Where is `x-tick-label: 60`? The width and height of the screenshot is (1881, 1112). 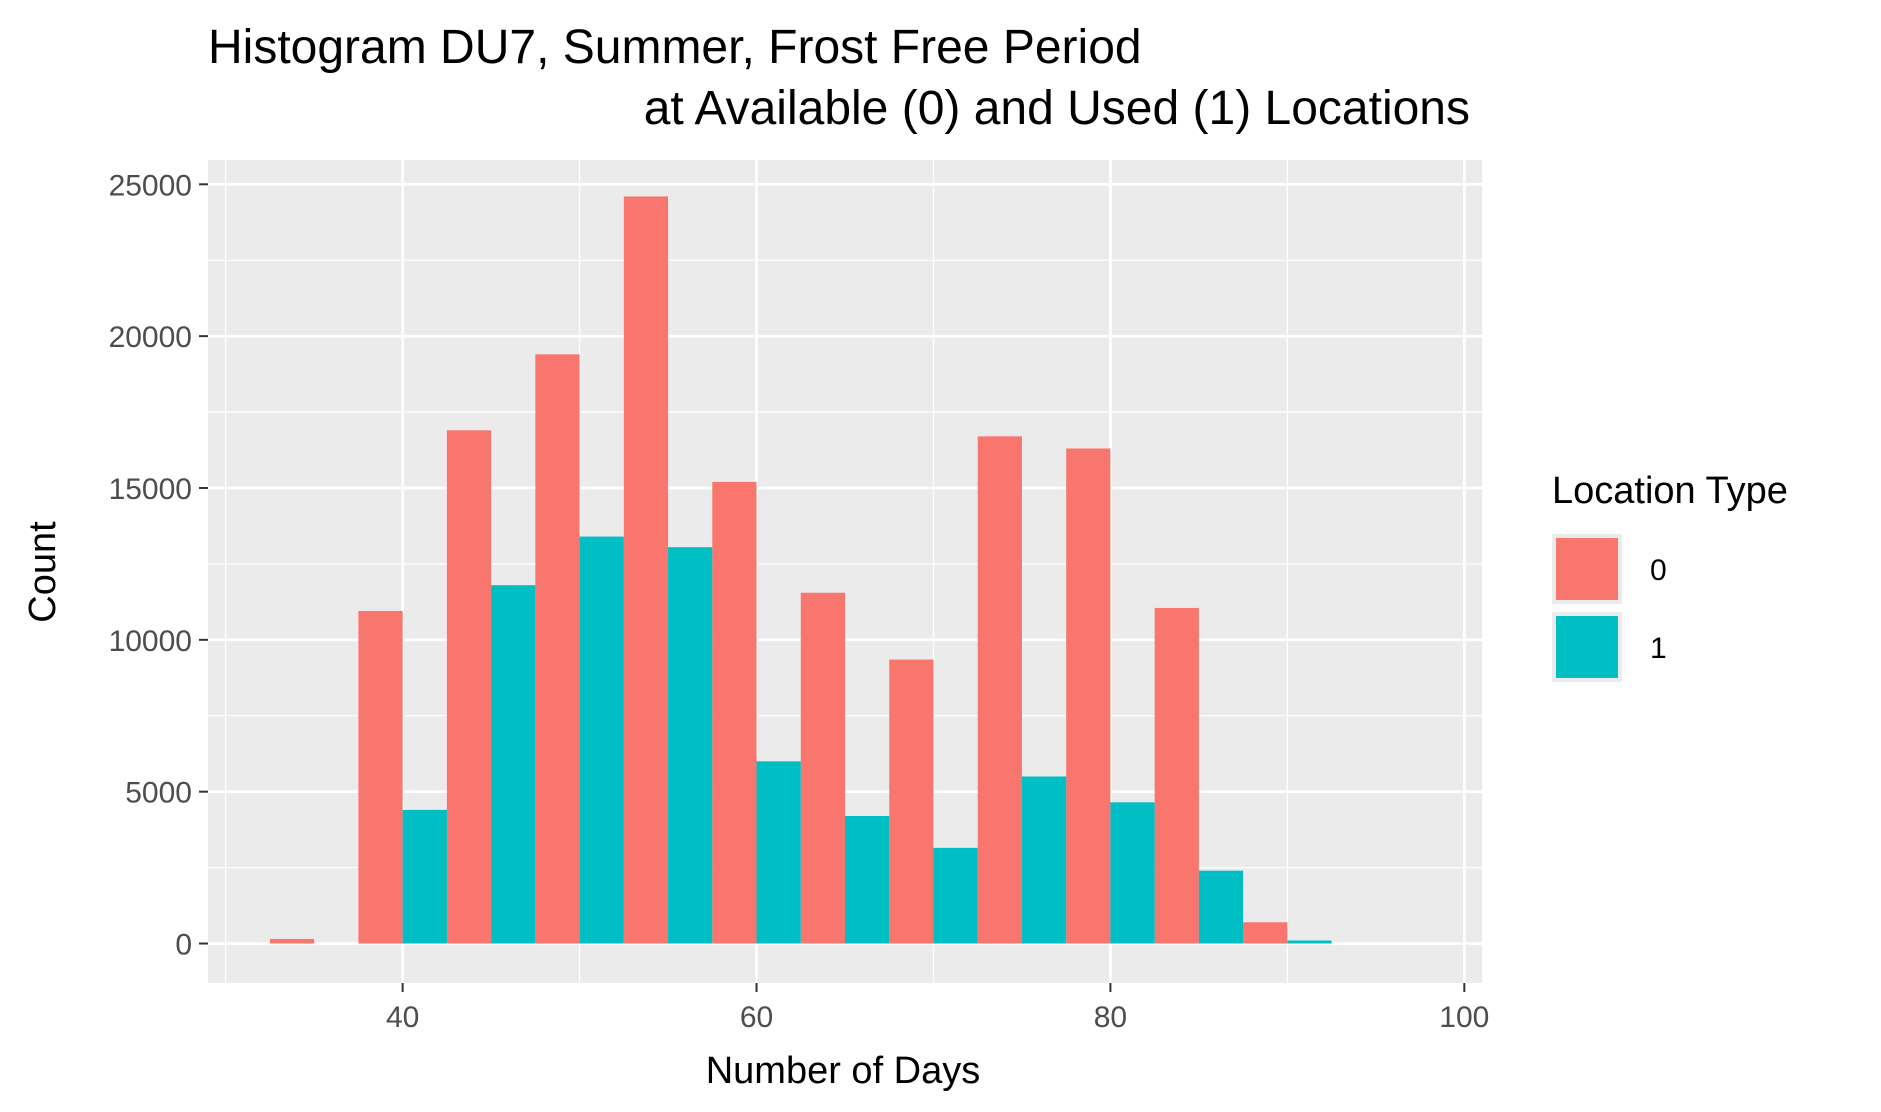 x-tick-label: 60 is located at coordinates (756, 1017).